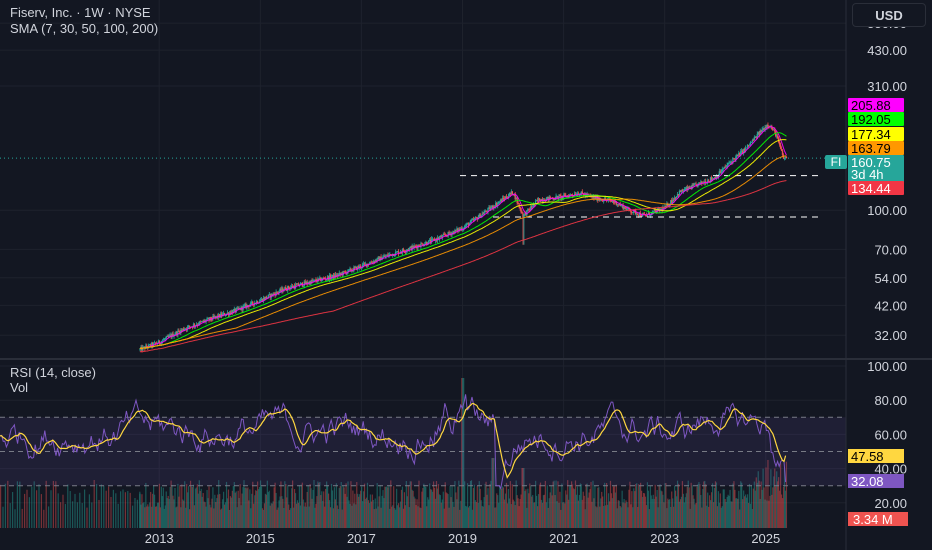 The height and width of the screenshot is (550, 932). What do you see at coordinates (887, 366) in the screenshot?
I see `rsi-tick-label: 100.00` at bounding box center [887, 366].